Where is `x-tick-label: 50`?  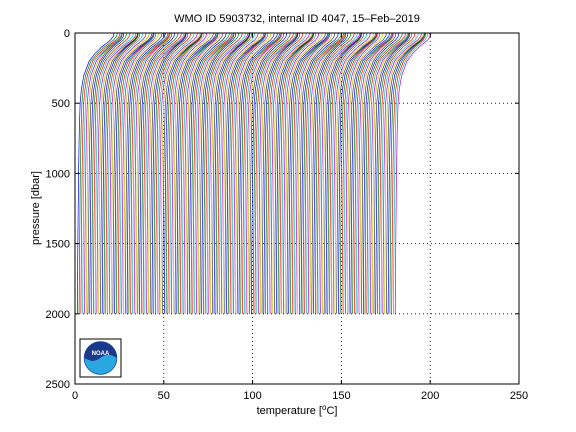
x-tick-label: 50 is located at coordinates (164, 396).